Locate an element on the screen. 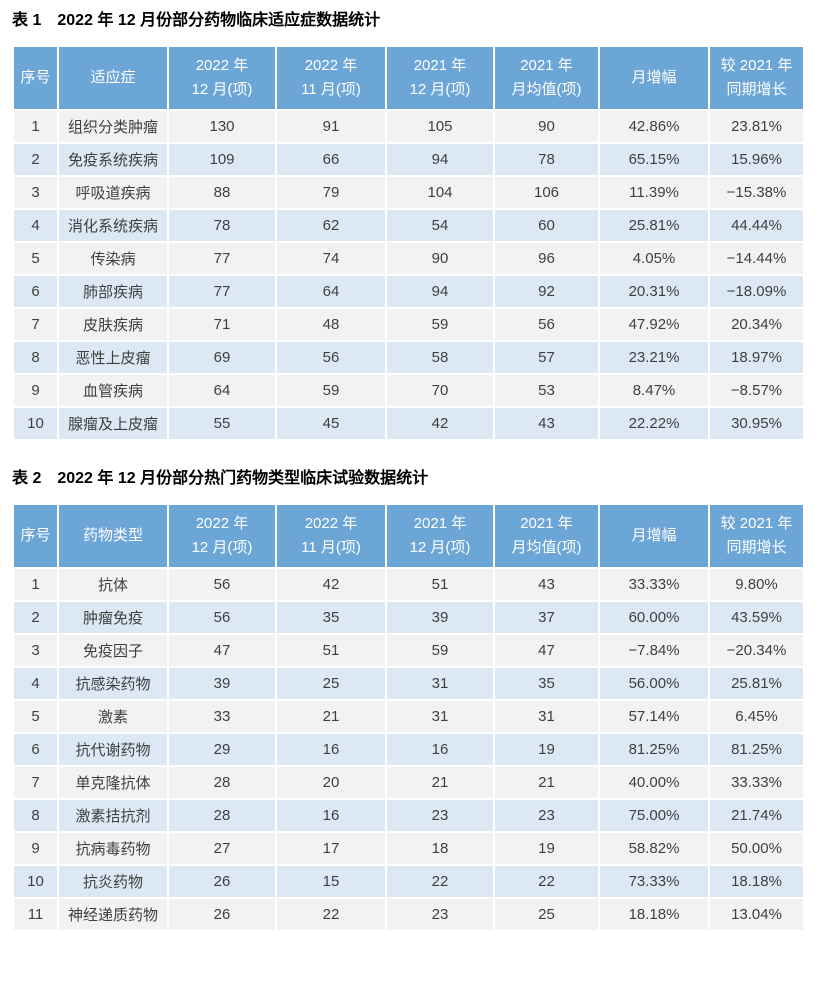 Image resolution: width=815 pixels, height=981 pixels. table-row: 6 抗代谢药物 29 16 16 19 81.25% 81.25% is located at coordinates (408, 749).